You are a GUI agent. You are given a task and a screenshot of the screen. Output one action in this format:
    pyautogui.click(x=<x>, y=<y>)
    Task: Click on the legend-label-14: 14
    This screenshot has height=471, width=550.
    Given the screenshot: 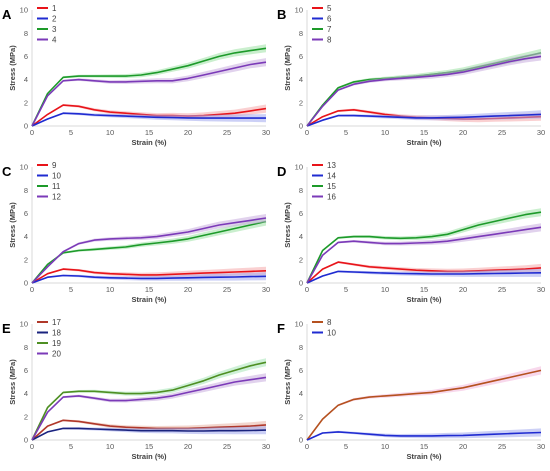 What is the action you would take?
    pyautogui.click(x=331, y=176)
    